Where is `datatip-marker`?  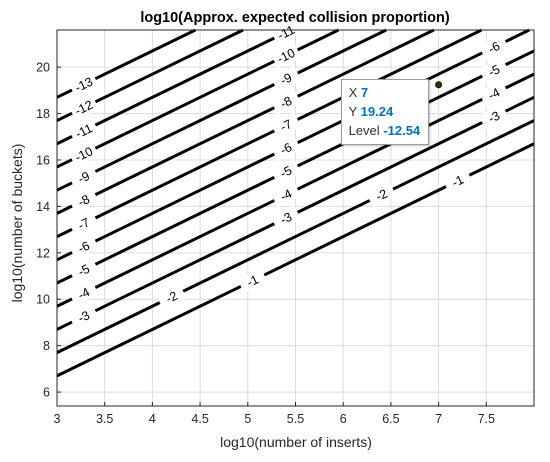 datatip-marker is located at coordinates (439, 85).